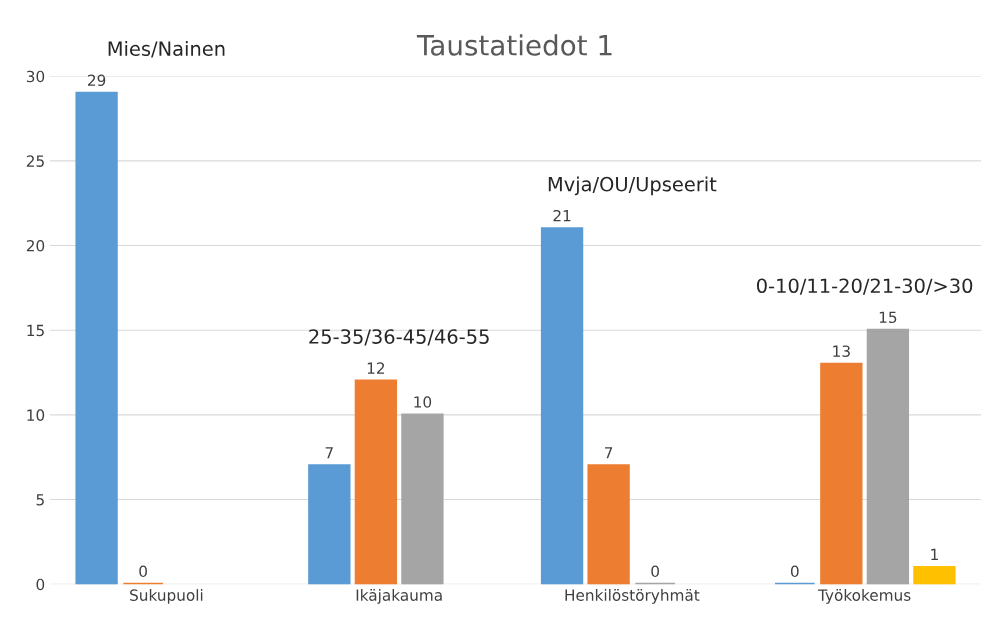 The image size is (1001, 635). What do you see at coordinates (40, 500) in the screenshot?
I see `y-tick-label: 5` at bounding box center [40, 500].